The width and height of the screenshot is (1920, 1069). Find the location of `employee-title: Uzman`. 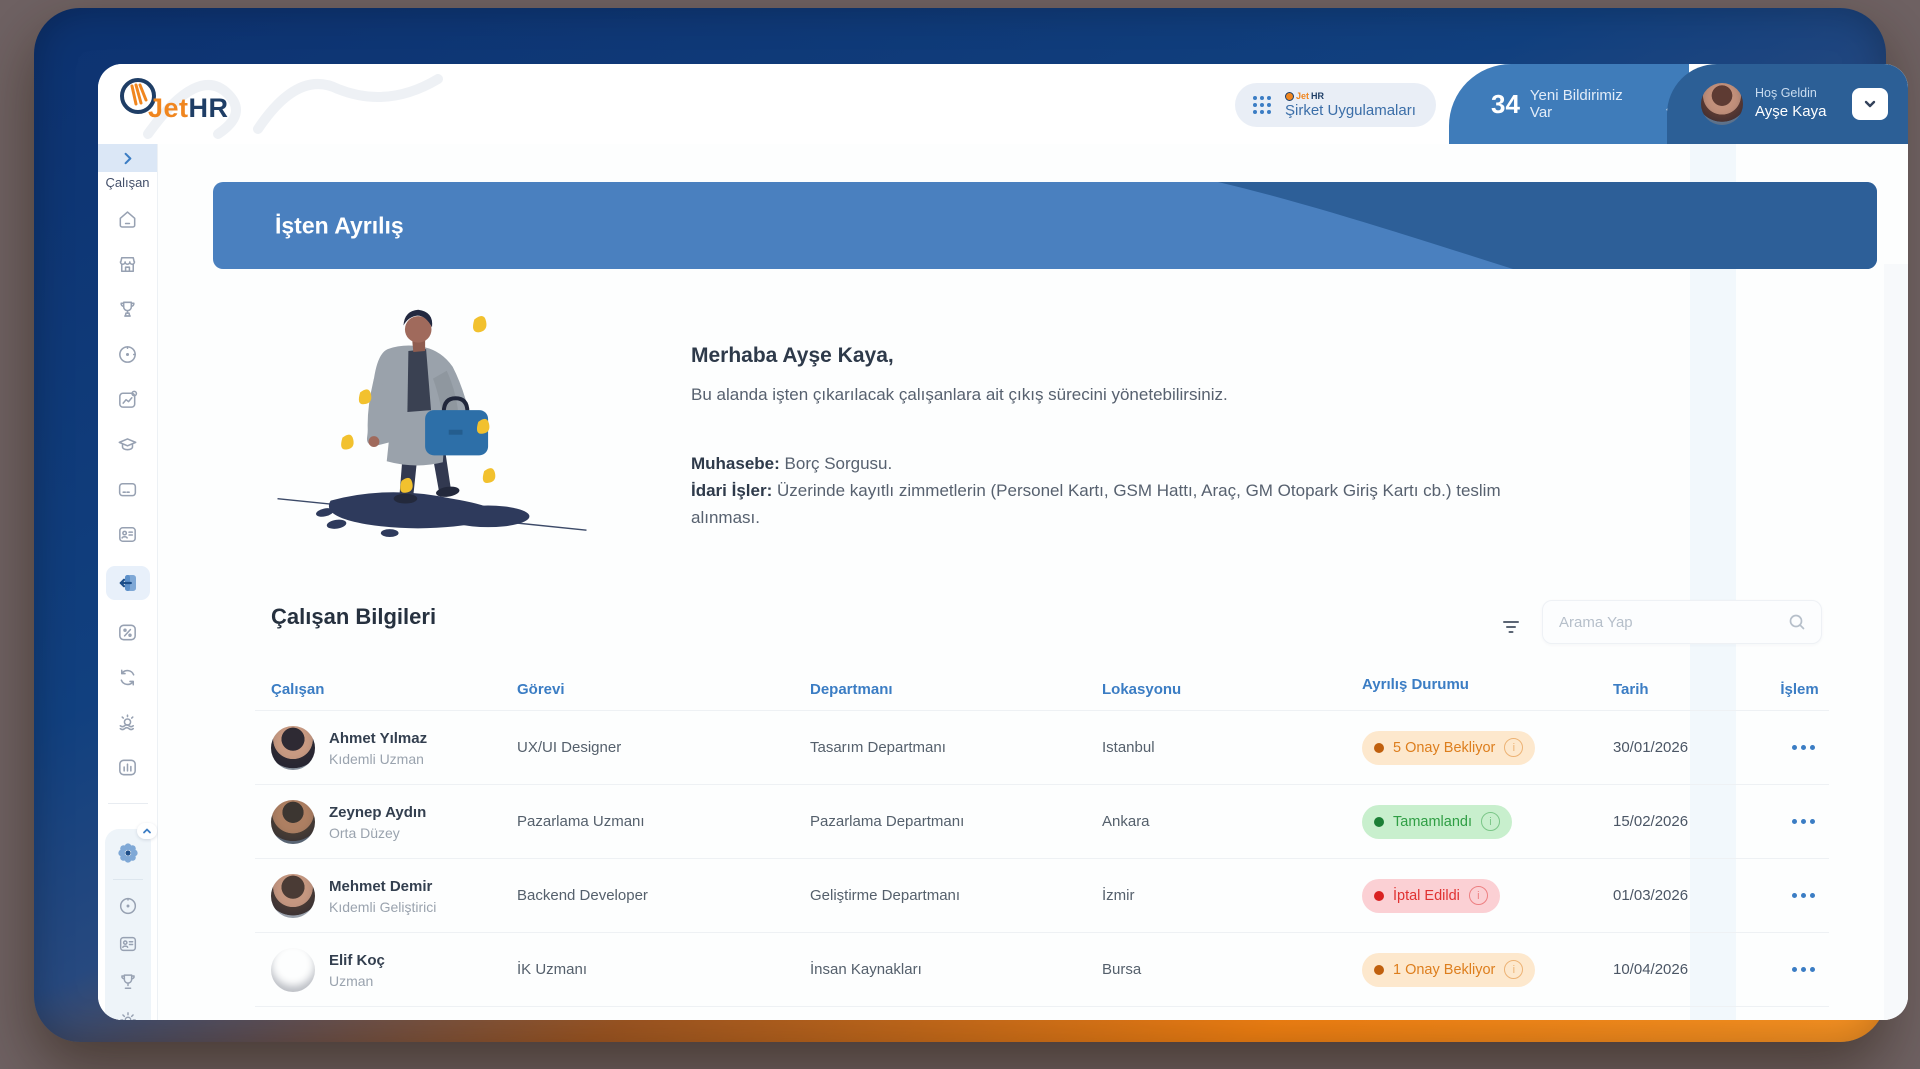

employee-title: Uzman is located at coordinates (351, 980).